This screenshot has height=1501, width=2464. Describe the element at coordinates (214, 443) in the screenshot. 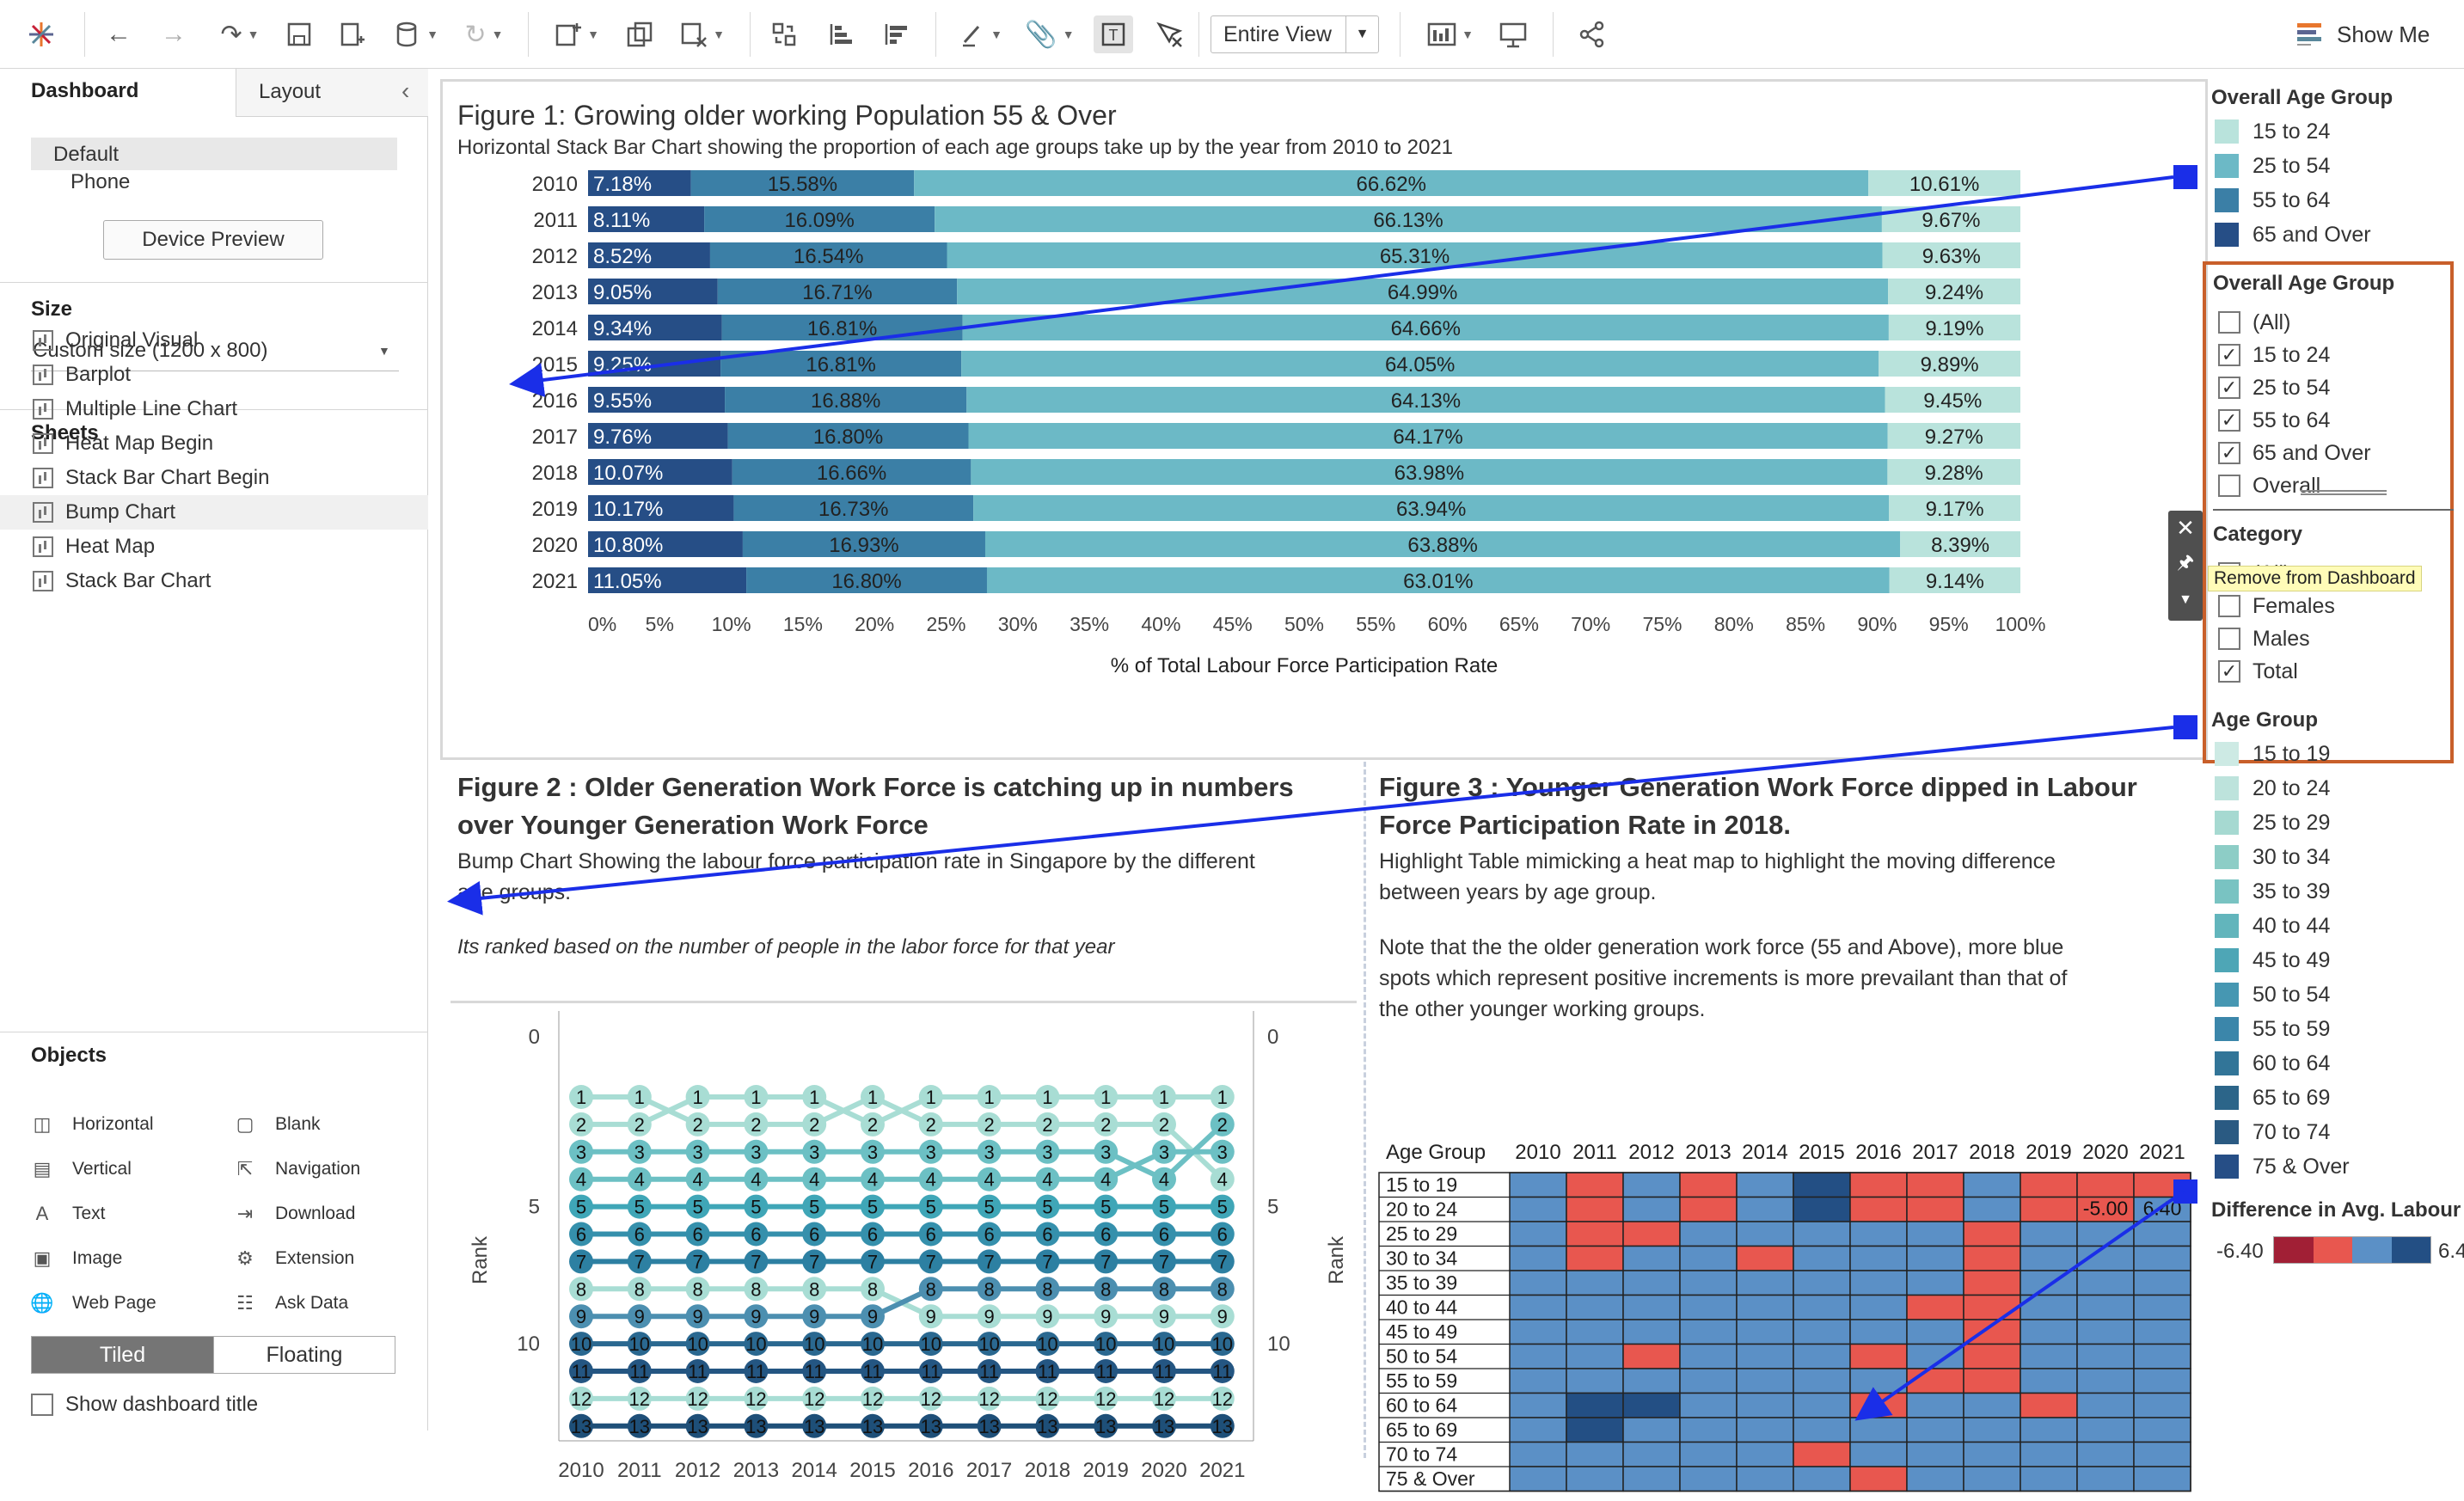

I see `sheet-item: Heat Map Begin` at that location.